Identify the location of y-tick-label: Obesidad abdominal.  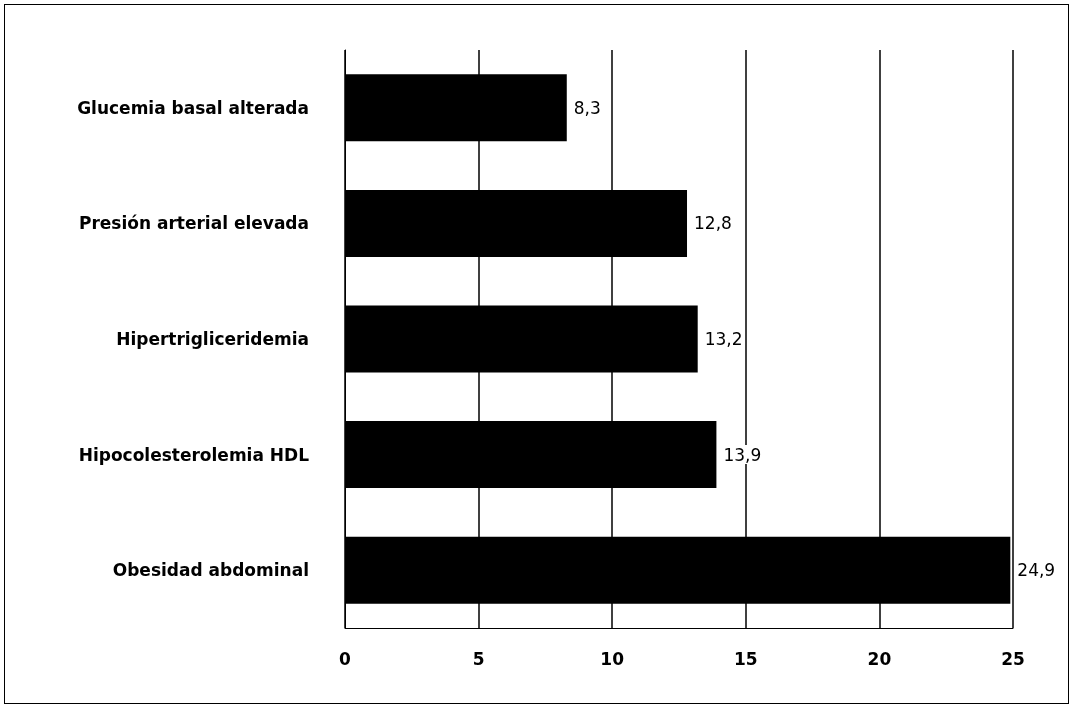
(210, 570).